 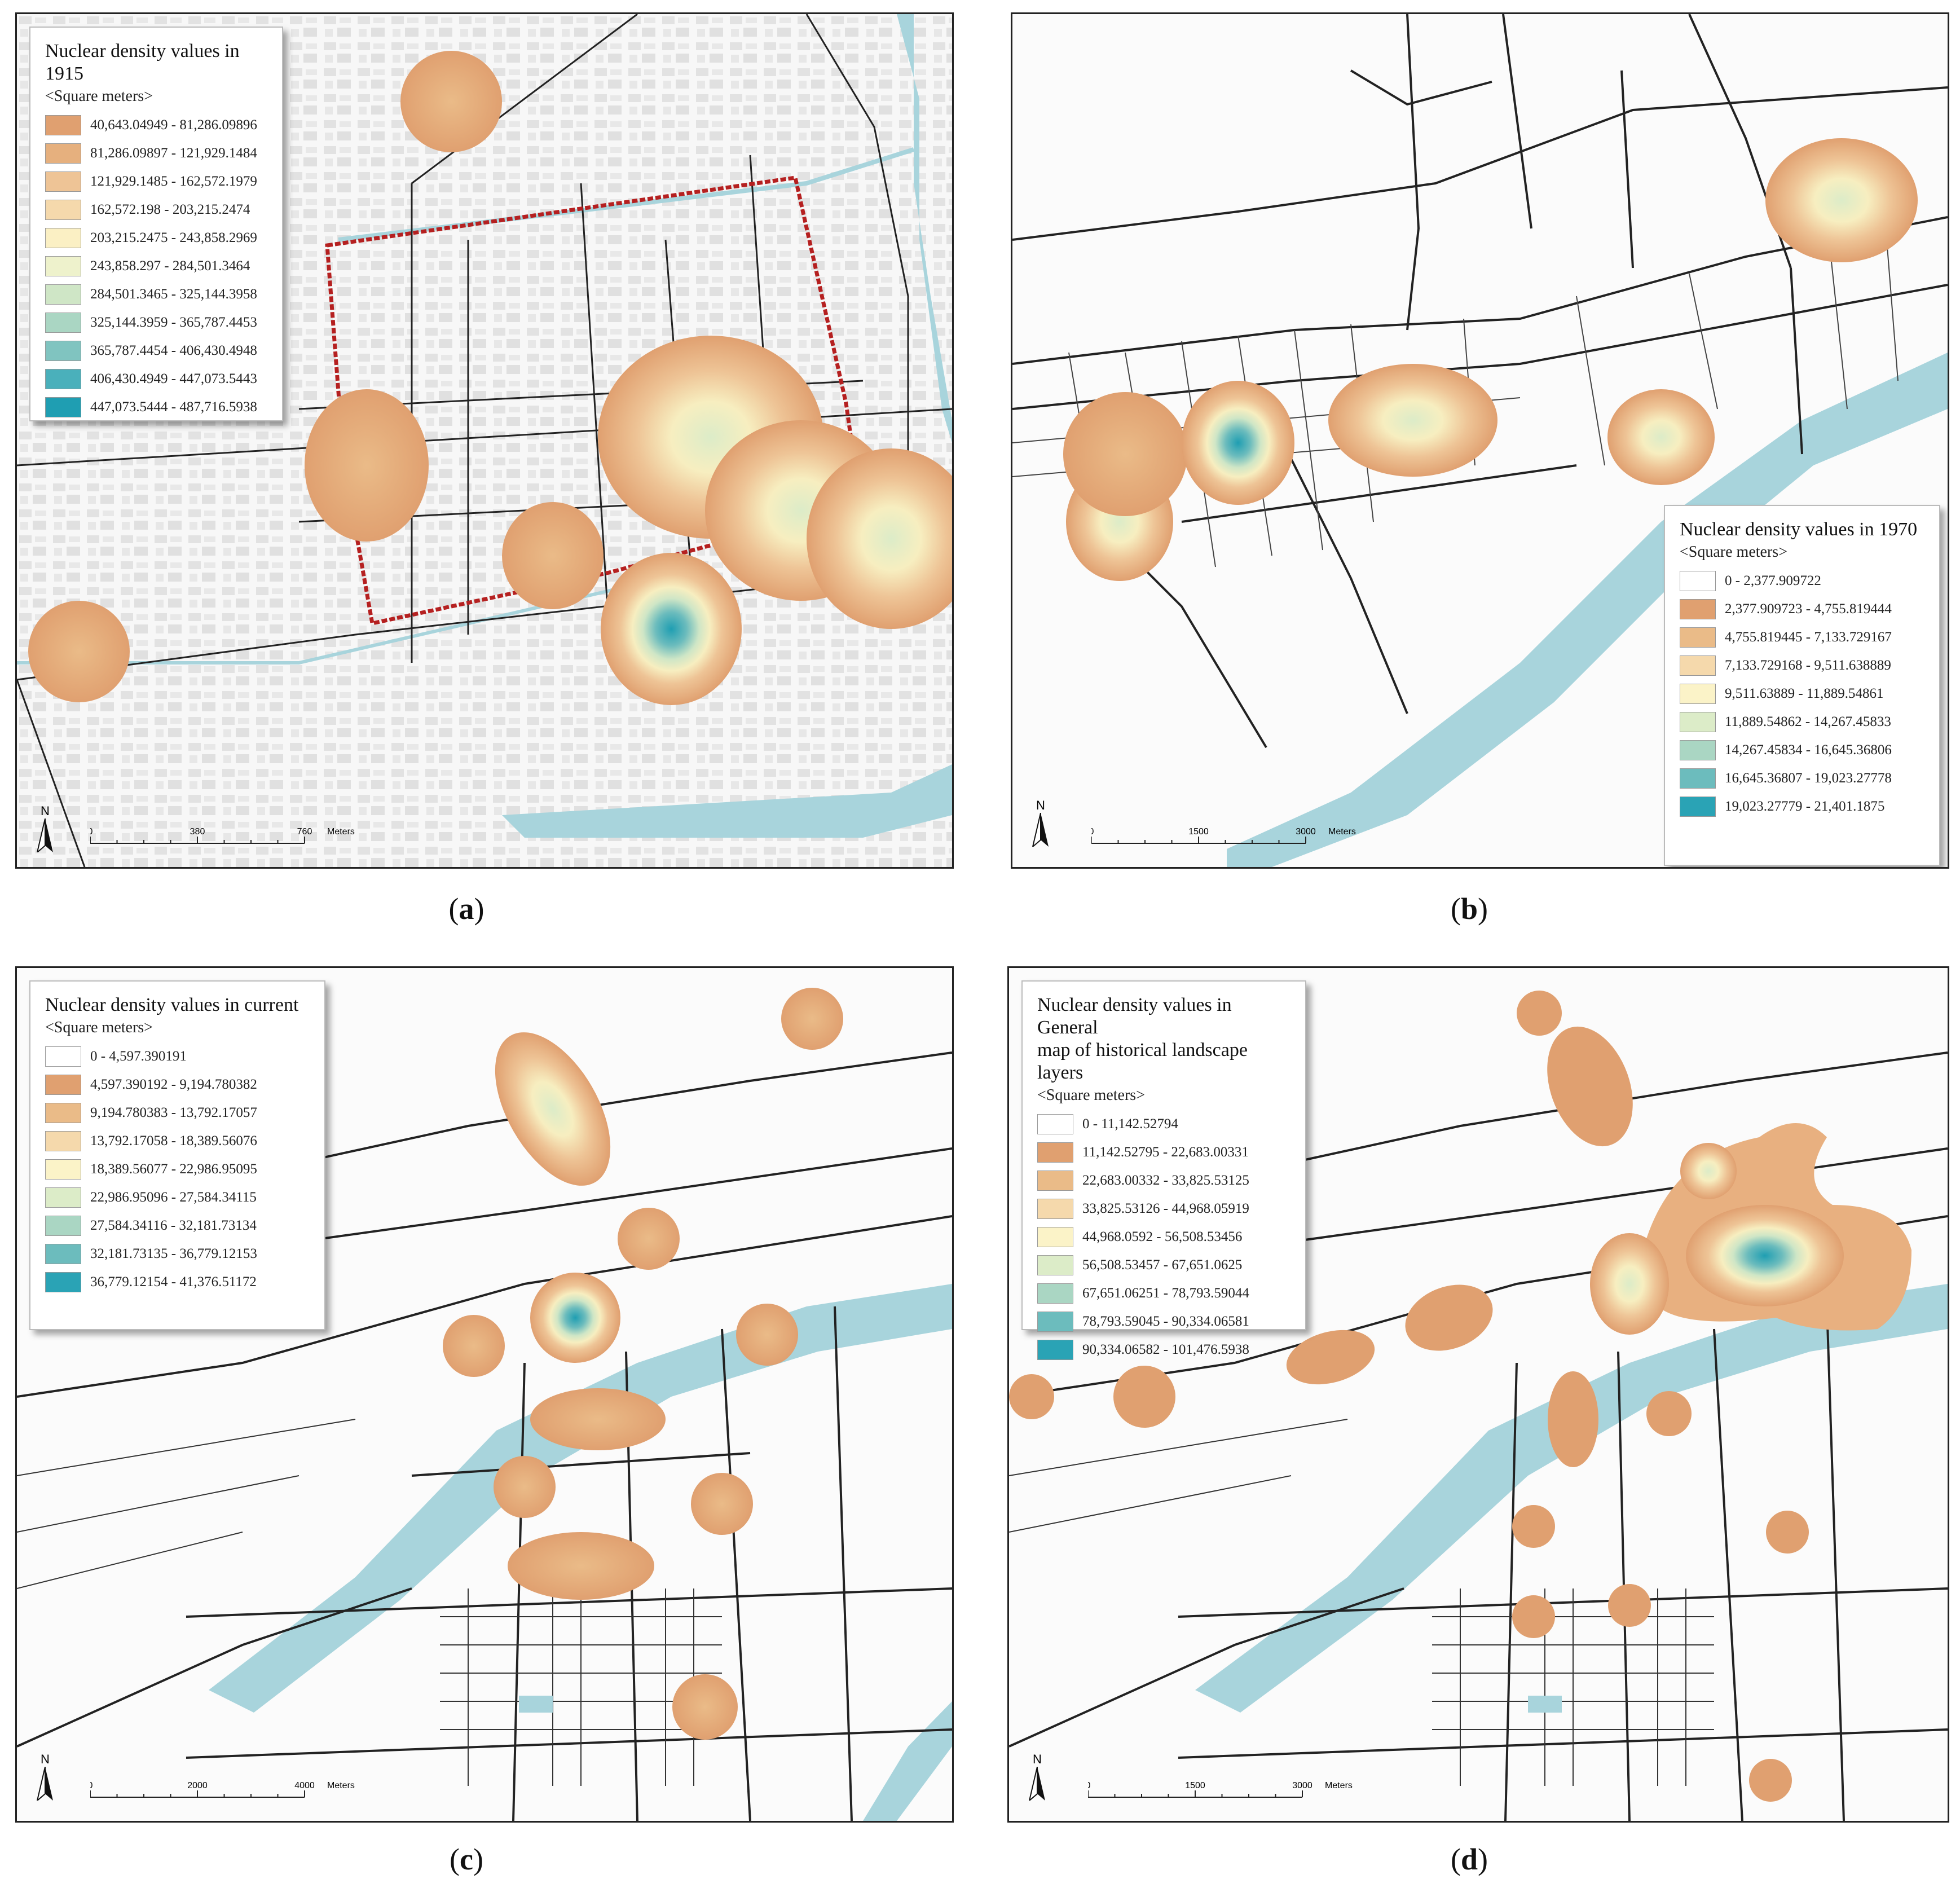 What do you see at coordinates (643, 1364) in the screenshot?
I see `density-hotspots` at bounding box center [643, 1364].